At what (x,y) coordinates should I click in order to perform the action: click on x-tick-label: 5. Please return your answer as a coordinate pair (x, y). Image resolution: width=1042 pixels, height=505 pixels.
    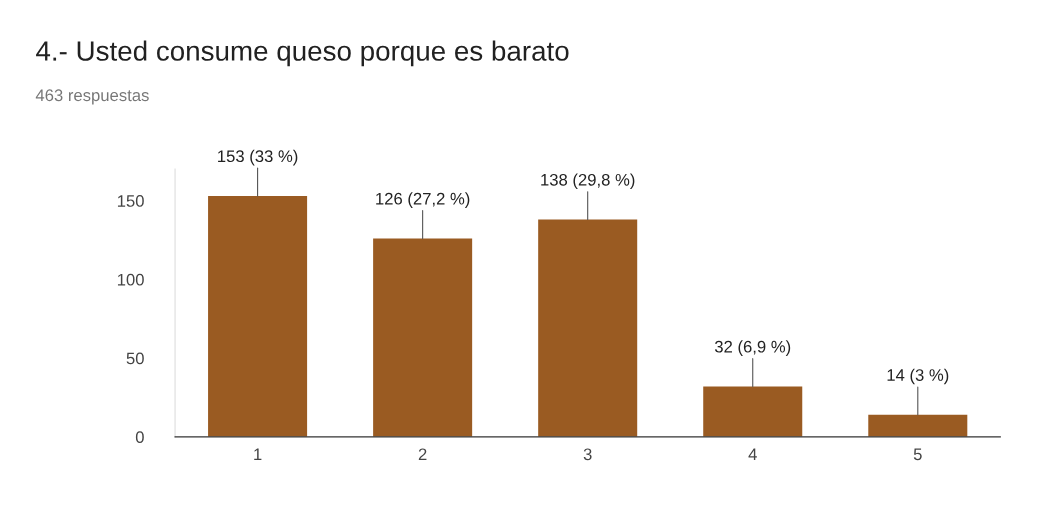
    Looking at the image, I should click on (917, 454).